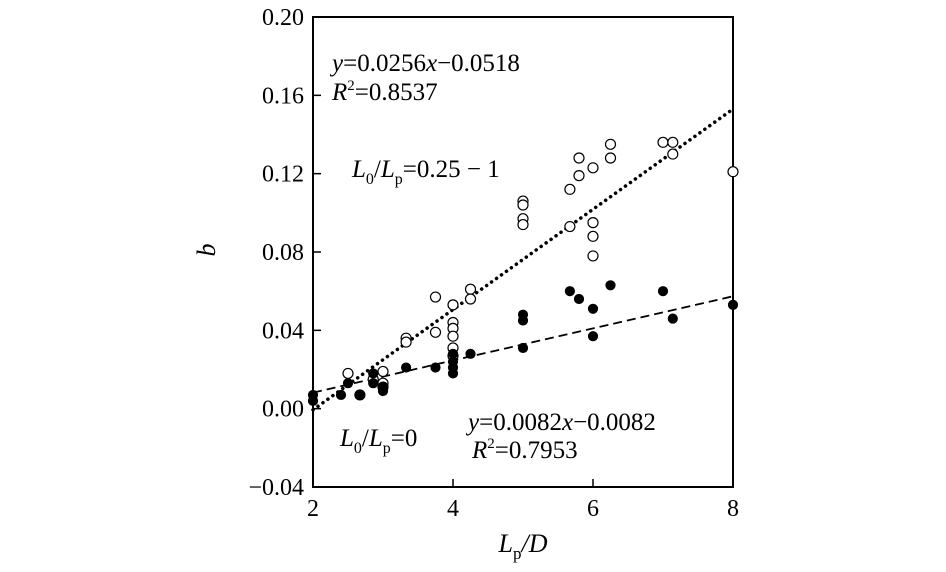  I want to click on top-r2-value: =0.8537, so click(396, 92).